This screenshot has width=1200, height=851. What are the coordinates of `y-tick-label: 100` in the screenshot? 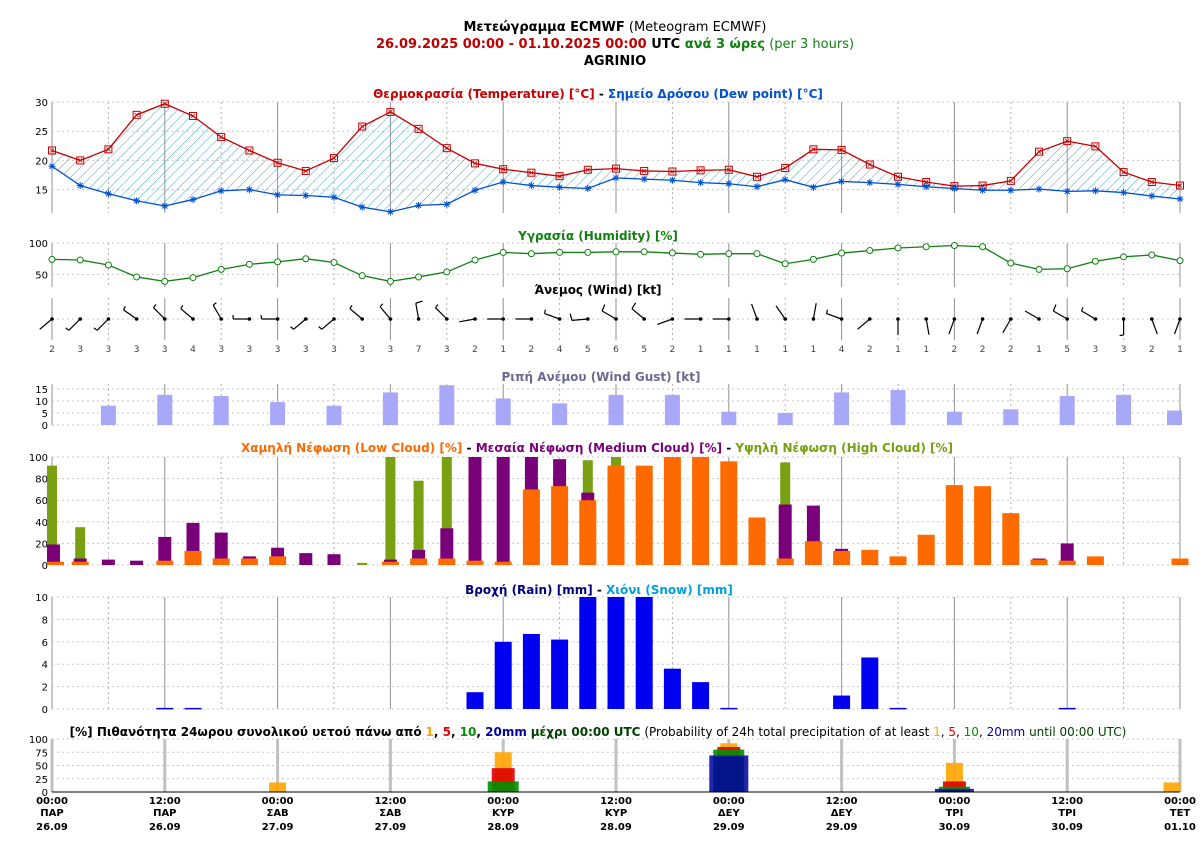 It's located at (38, 458).